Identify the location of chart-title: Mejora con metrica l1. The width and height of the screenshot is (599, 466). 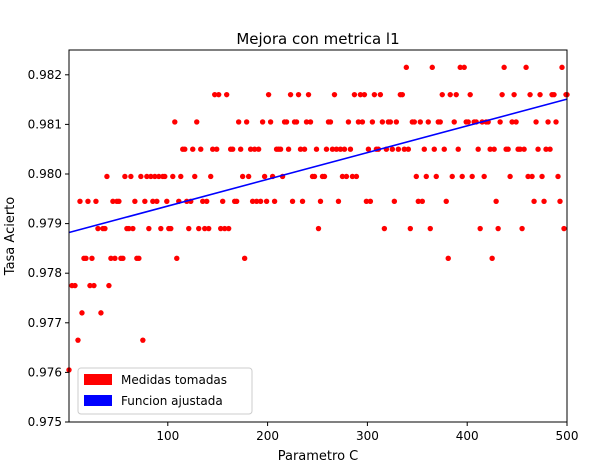
(317, 39).